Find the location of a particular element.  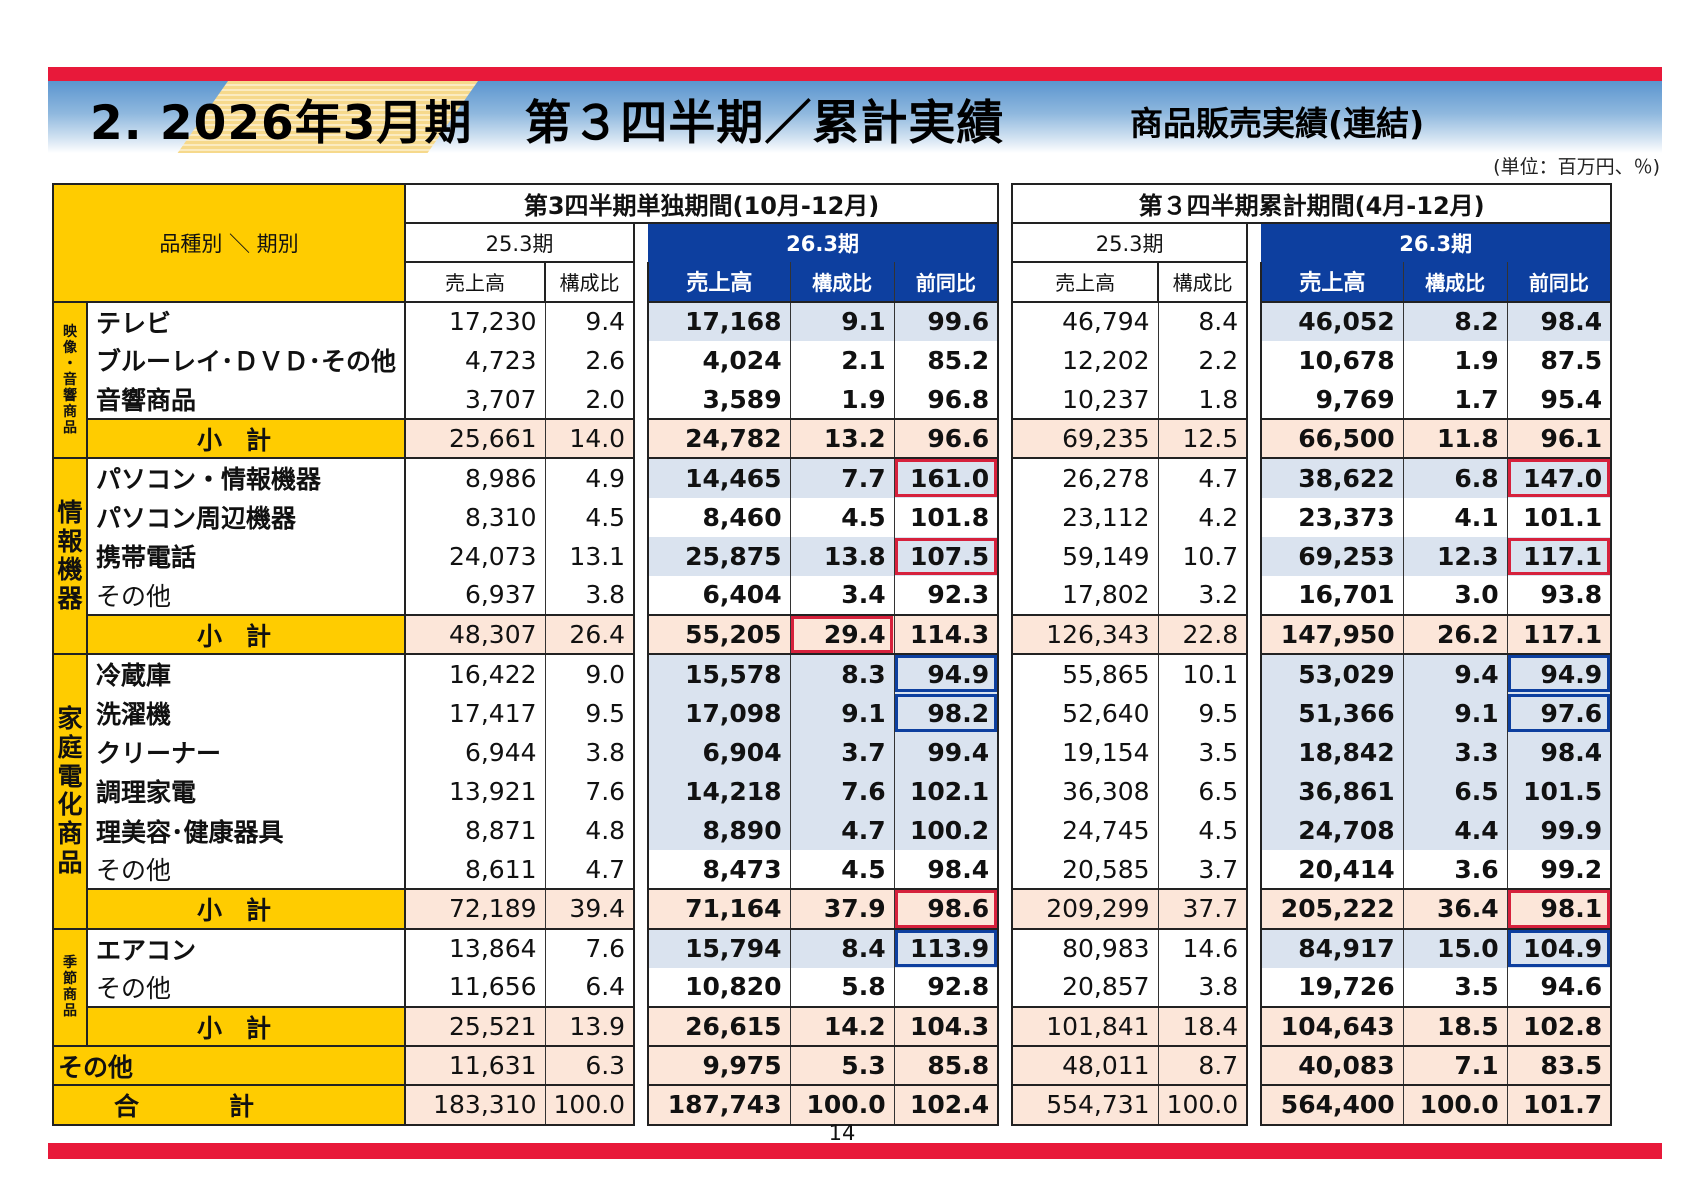

cell-cum-yoy: 104.9 is located at coordinates (1559, 947).